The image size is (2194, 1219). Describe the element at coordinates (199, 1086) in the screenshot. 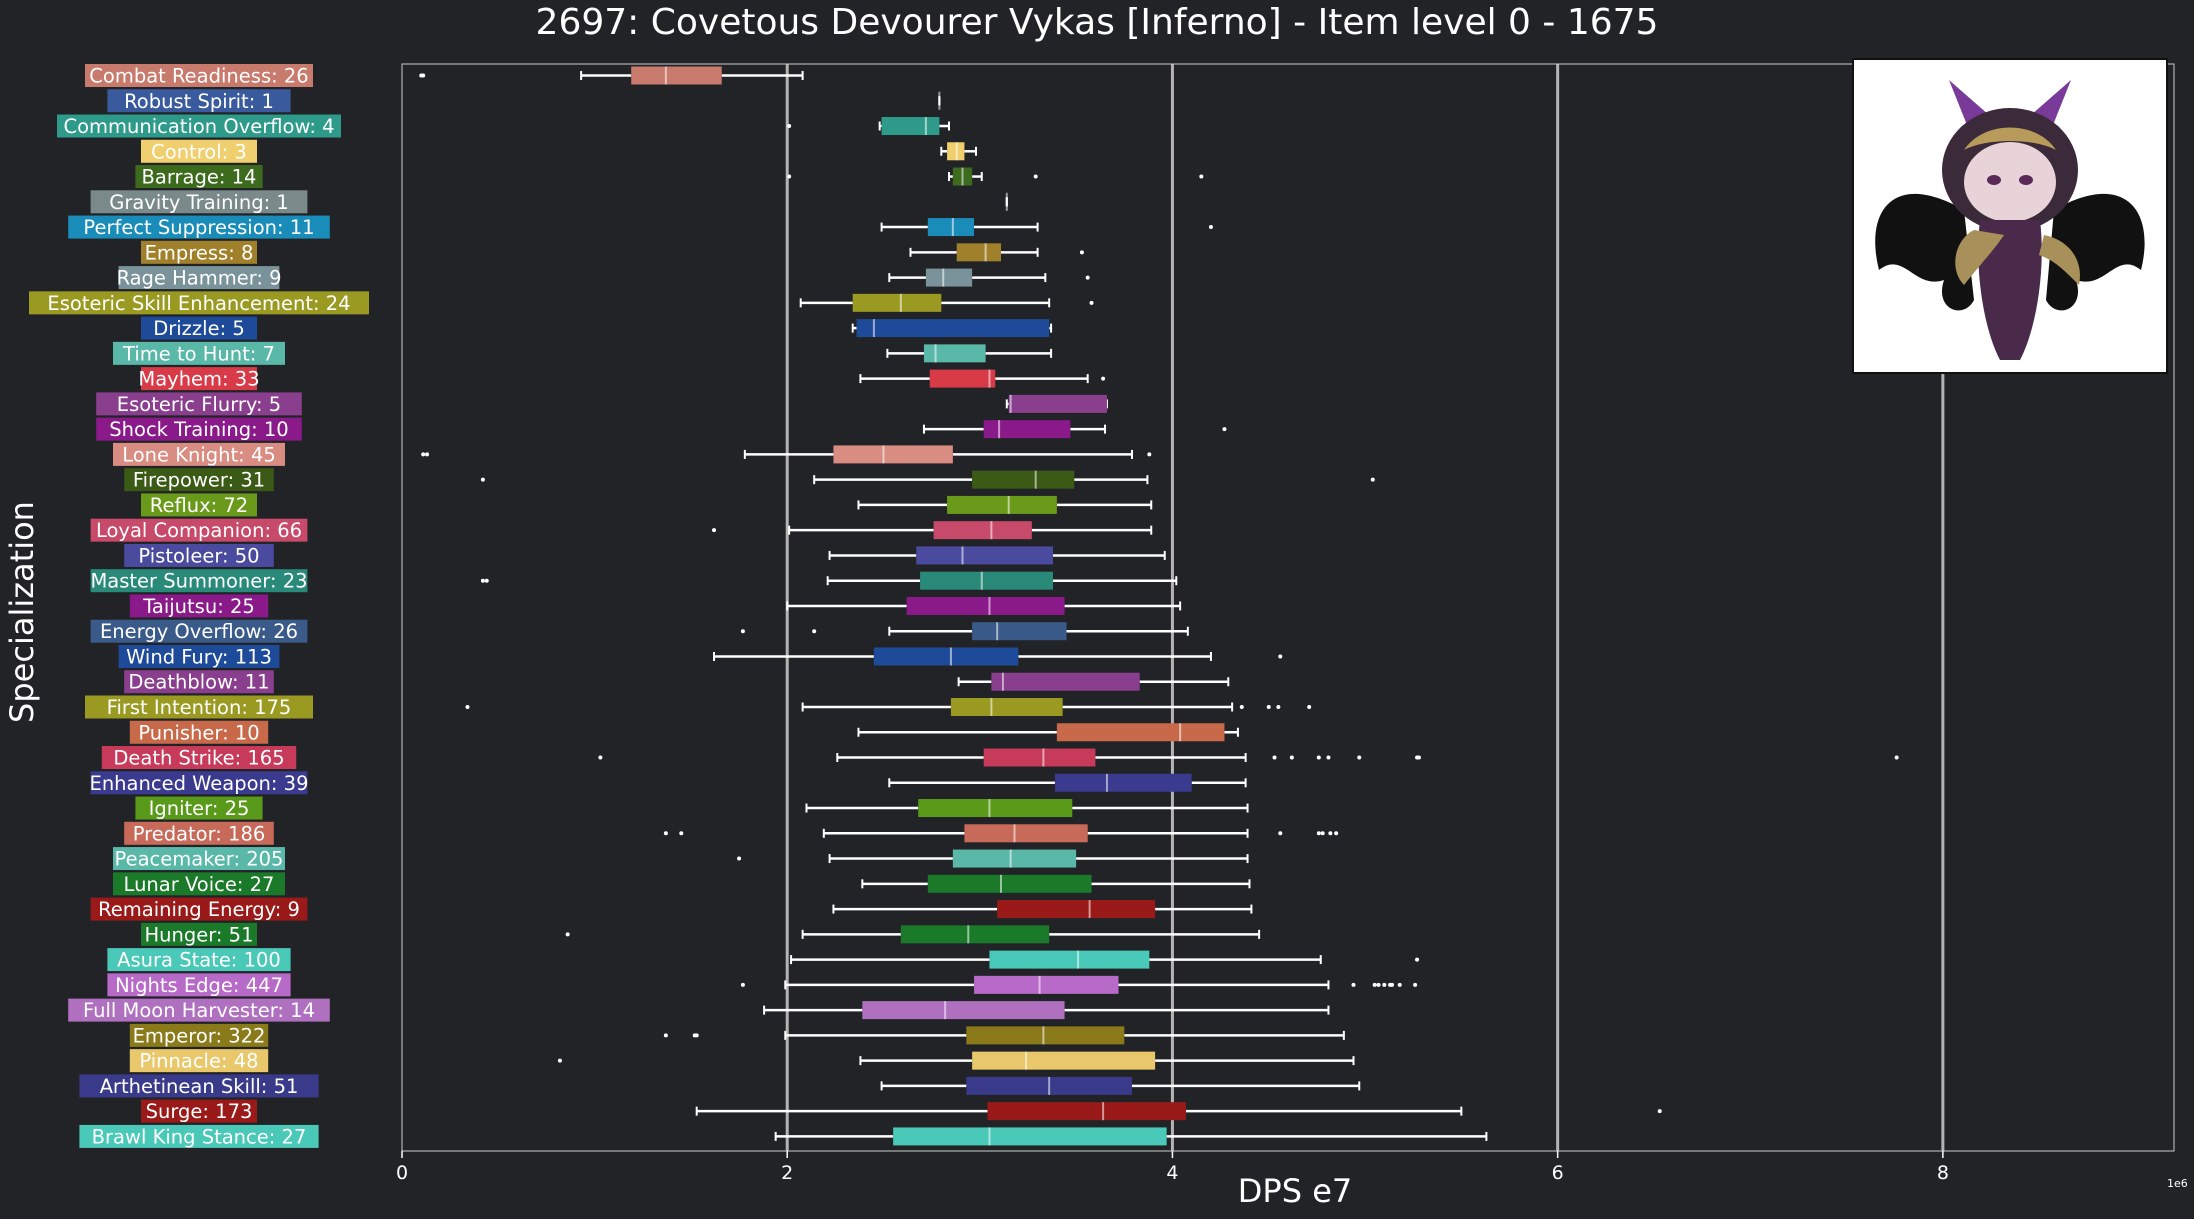

I see `category-label-text: Arthetinean Skill: 51` at that location.